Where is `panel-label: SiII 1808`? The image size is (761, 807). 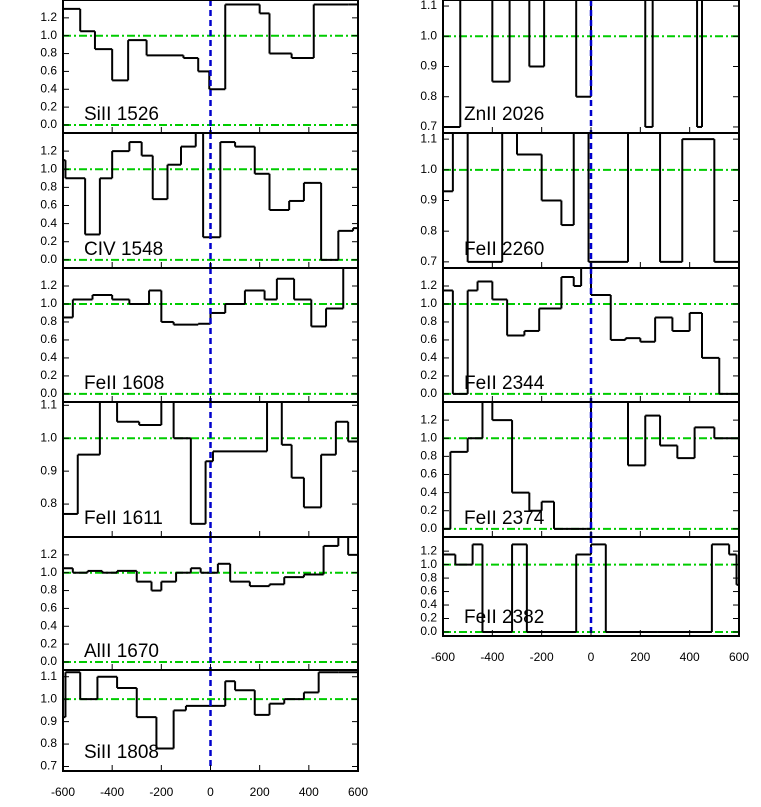 panel-label: SiII 1808 is located at coordinates (121, 752).